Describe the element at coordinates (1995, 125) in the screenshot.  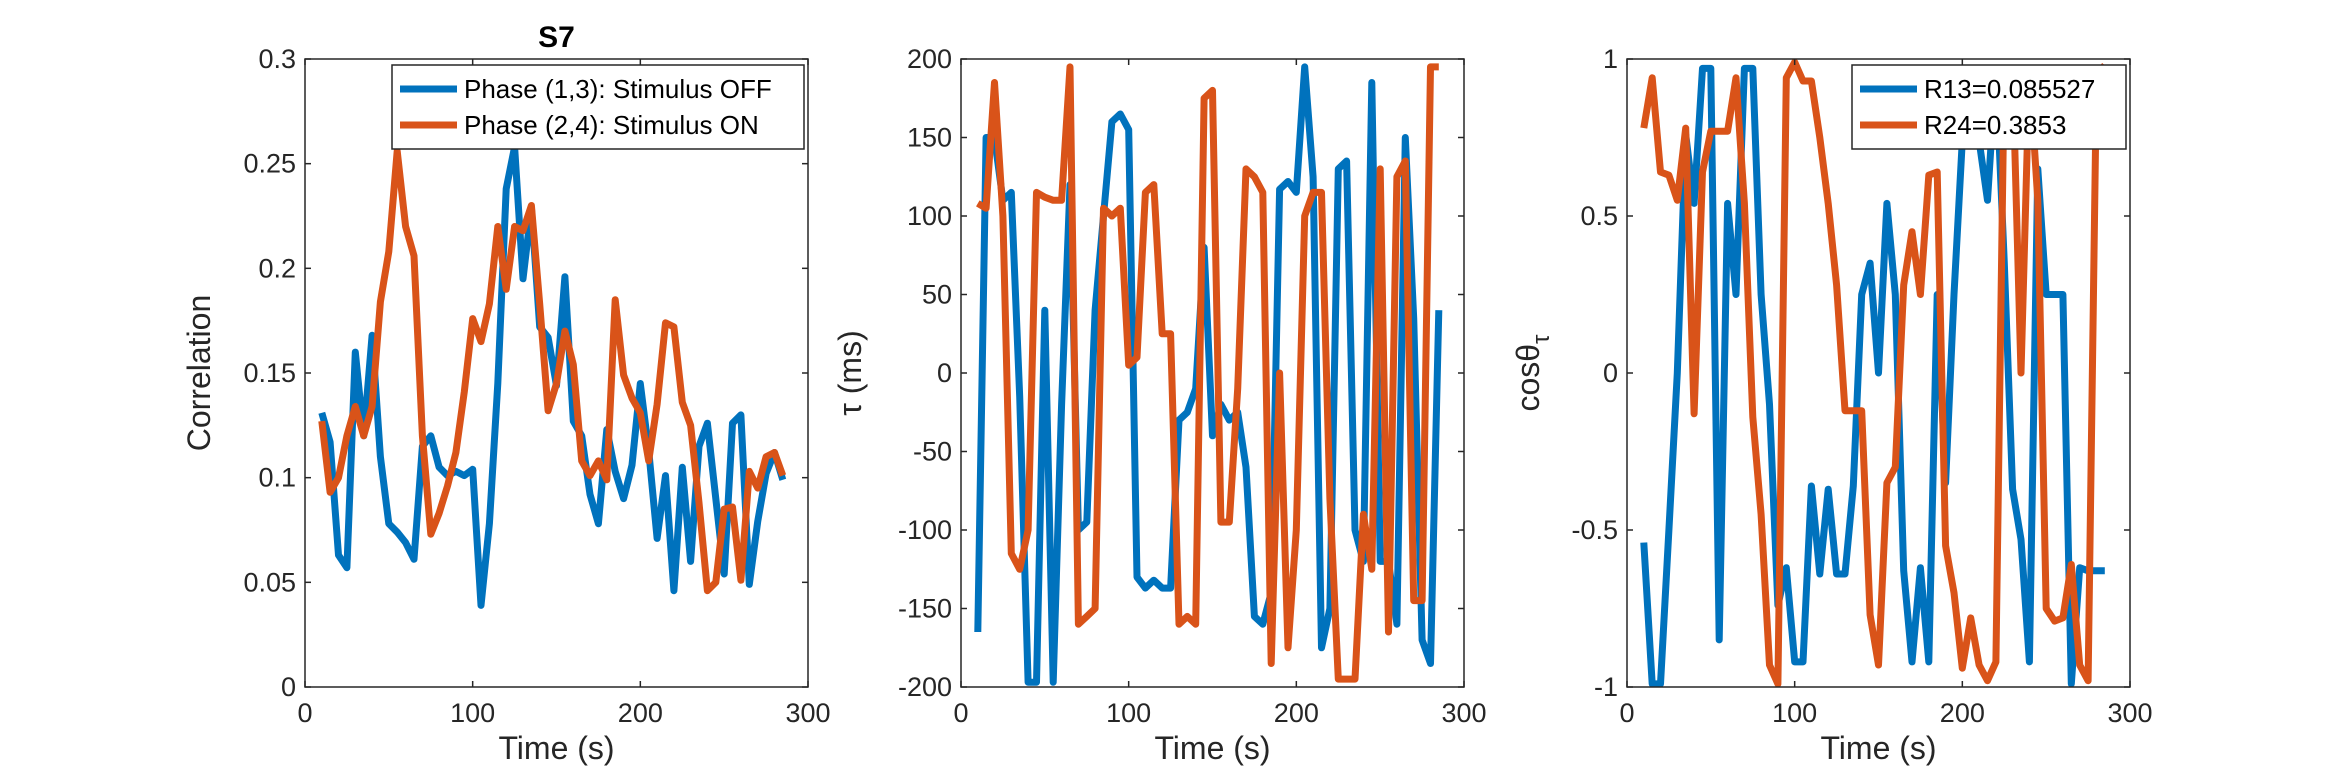
I see `legend-label: R24=0.3853` at that location.